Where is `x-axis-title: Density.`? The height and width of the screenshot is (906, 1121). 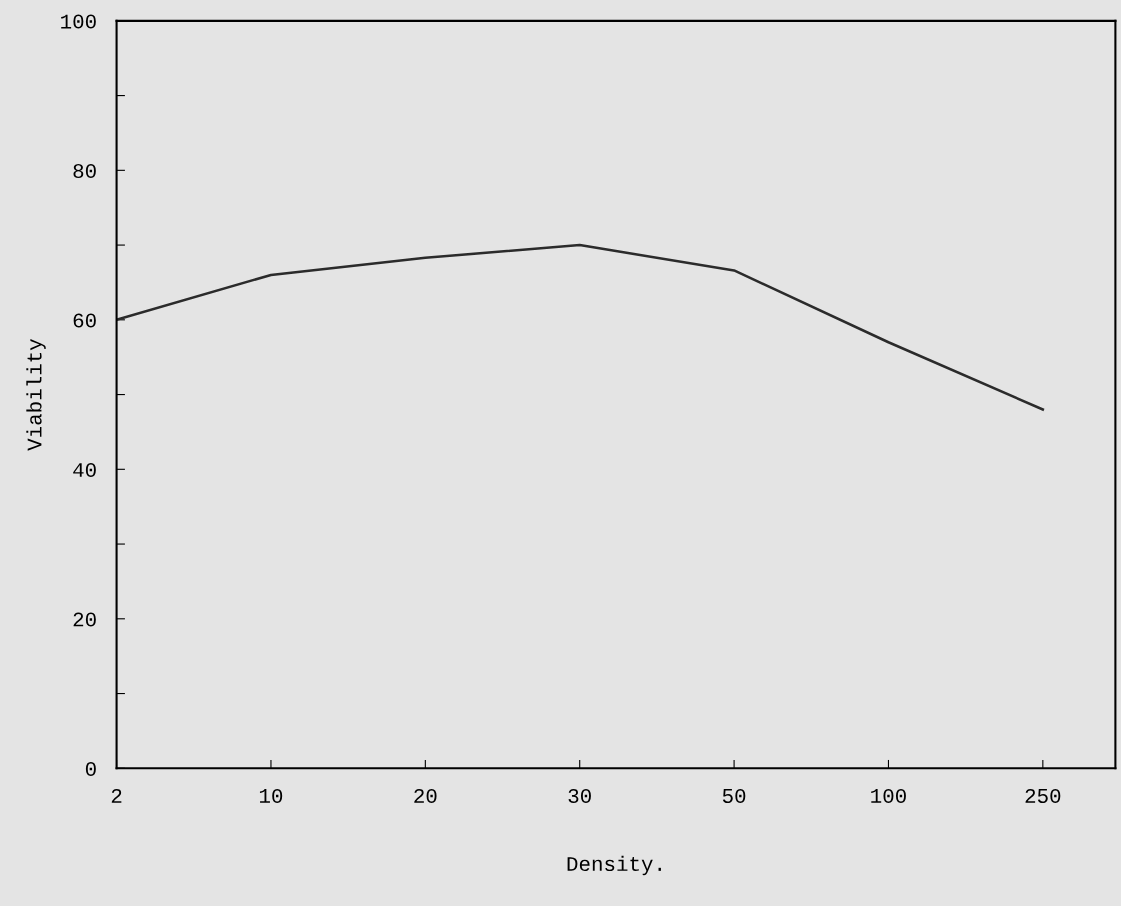 x-axis-title: Density. is located at coordinates (614, 865).